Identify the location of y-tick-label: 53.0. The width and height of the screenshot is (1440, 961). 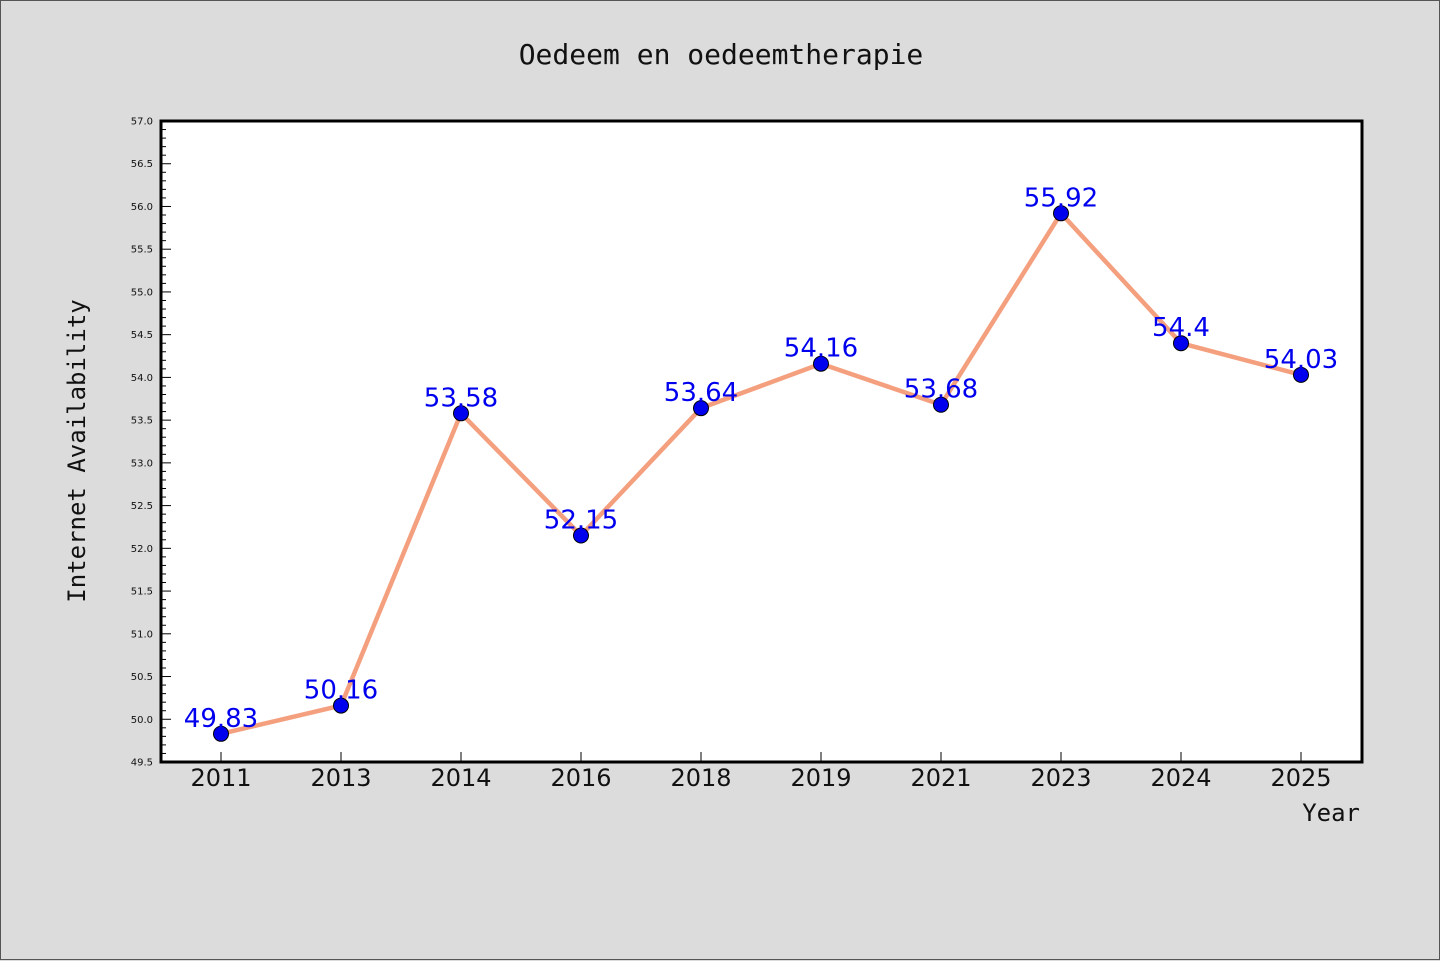
(142, 463).